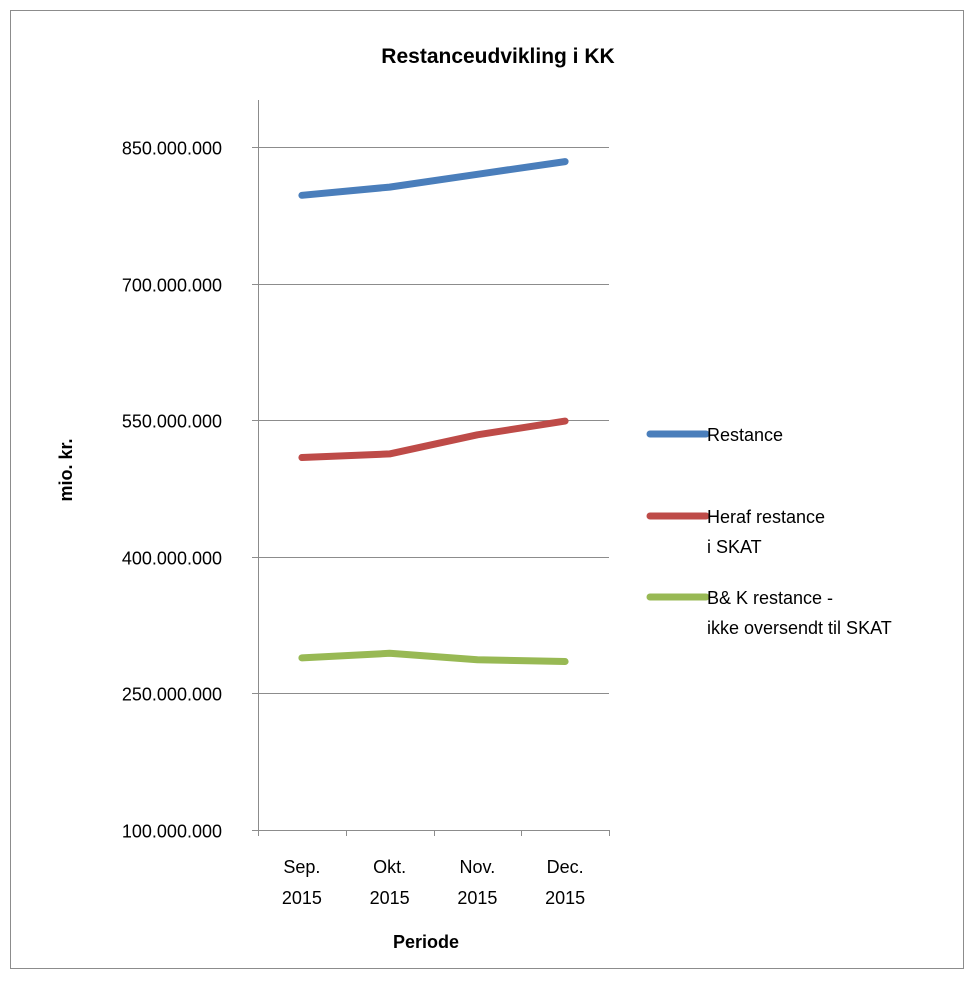 The width and height of the screenshot is (974, 984). Describe the element at coordinates (172, 559) in the screenshot. I see `y-tick-label: 400.000.000` at that location.